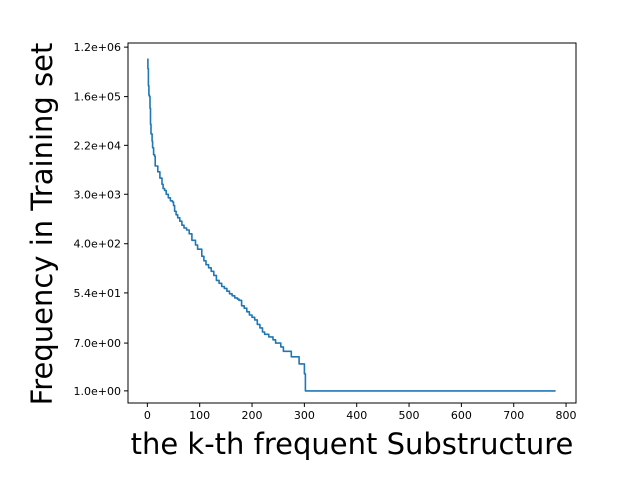 The width and height of the screenshot is (640, 480). I want to click on y-tick-label: 1.0e+00, so click(97, 391).